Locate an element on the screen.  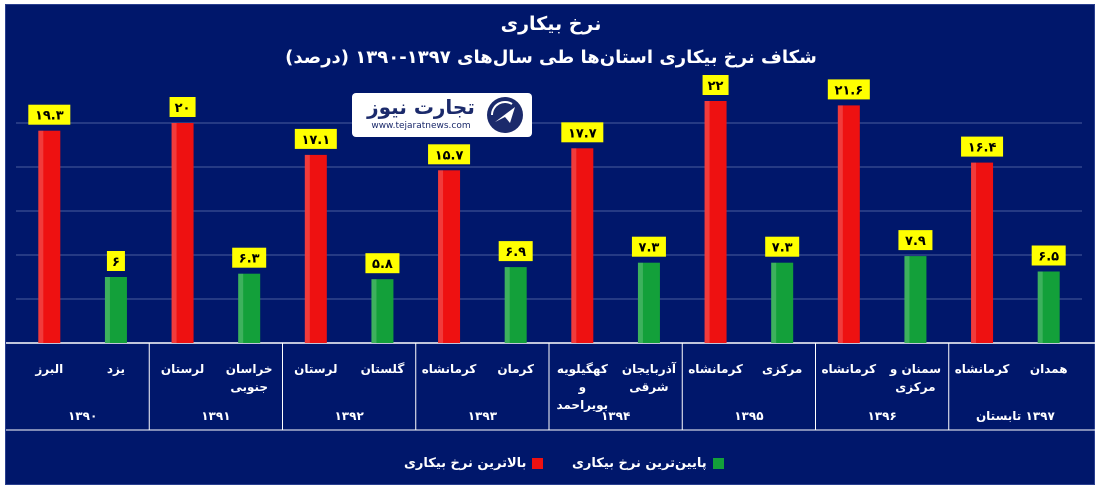
data-label: ۷.۹ is located at coordinates (915, 241).